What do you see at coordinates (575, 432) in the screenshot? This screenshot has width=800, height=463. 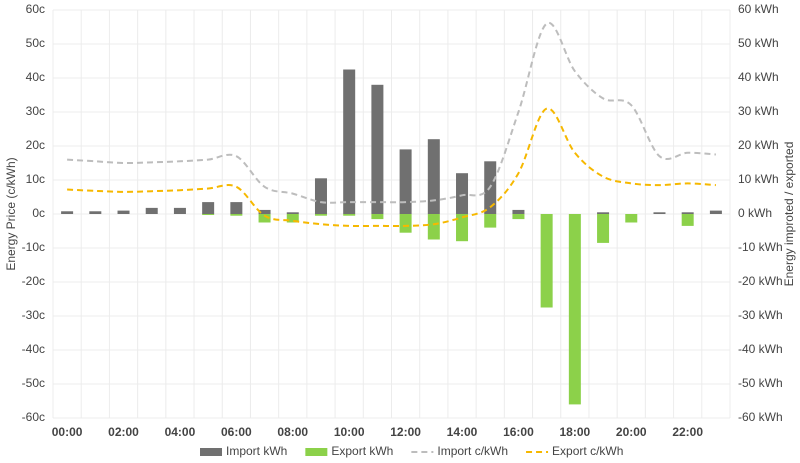 I see `x-tick-label: 18:00` at bounding box center [575, 432].